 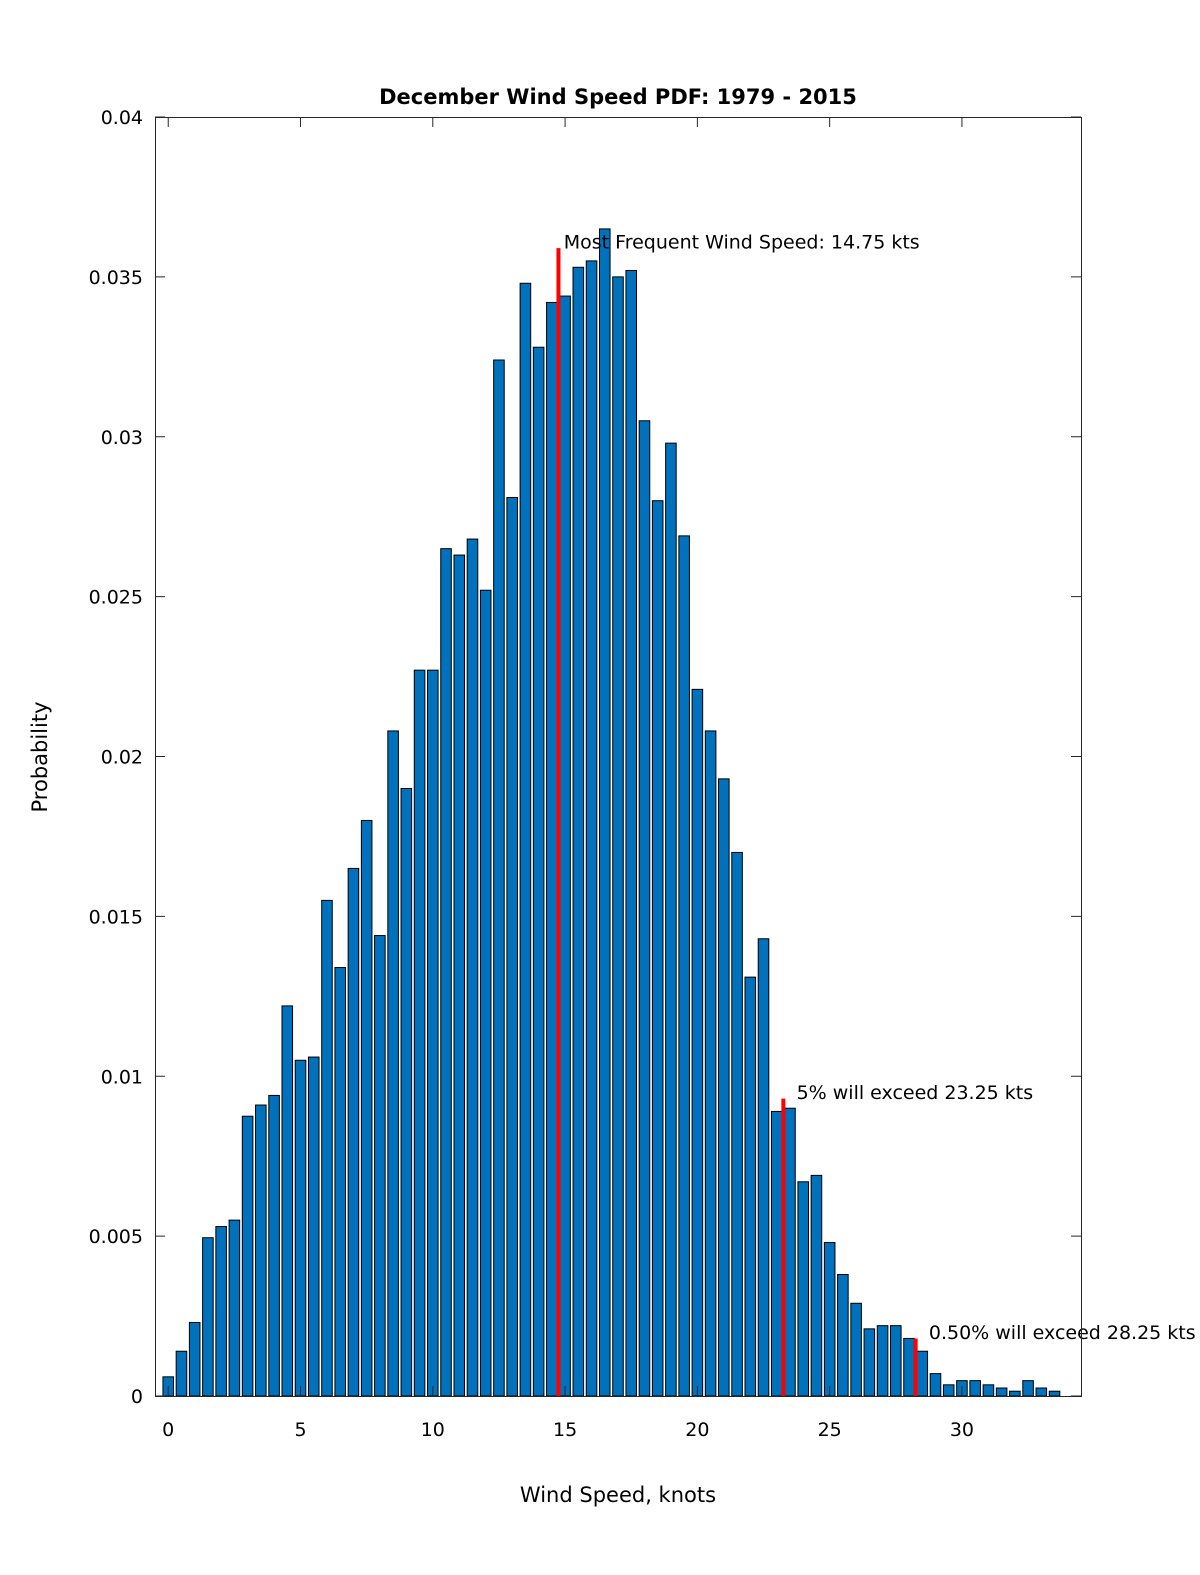 What do you see at coordinates (618, 97) in the screenshot?
I see `chart-title: December Wind Speed PDF: 1979 - 2015` at bounding box center [618, 97].